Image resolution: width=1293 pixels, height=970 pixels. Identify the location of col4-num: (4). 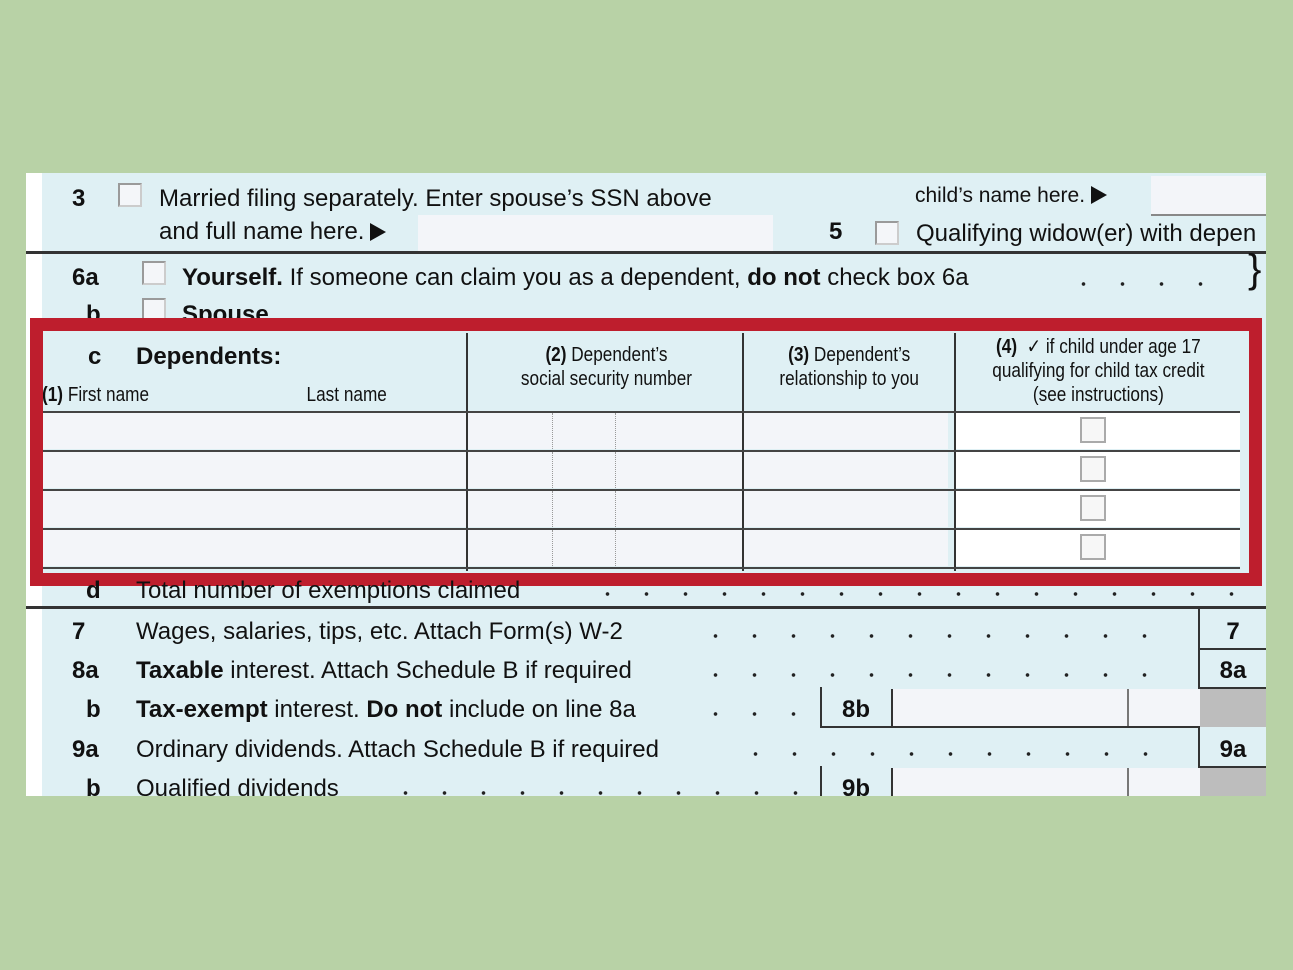
(1006, 347).